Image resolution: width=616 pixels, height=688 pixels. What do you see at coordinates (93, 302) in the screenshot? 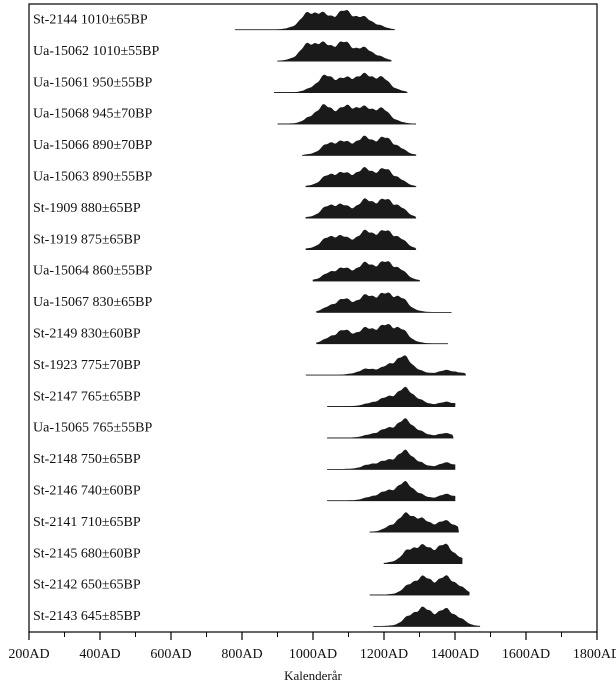
I see `sample-label: Ua-15067 830±65BP` at bounding box center [93, 302].